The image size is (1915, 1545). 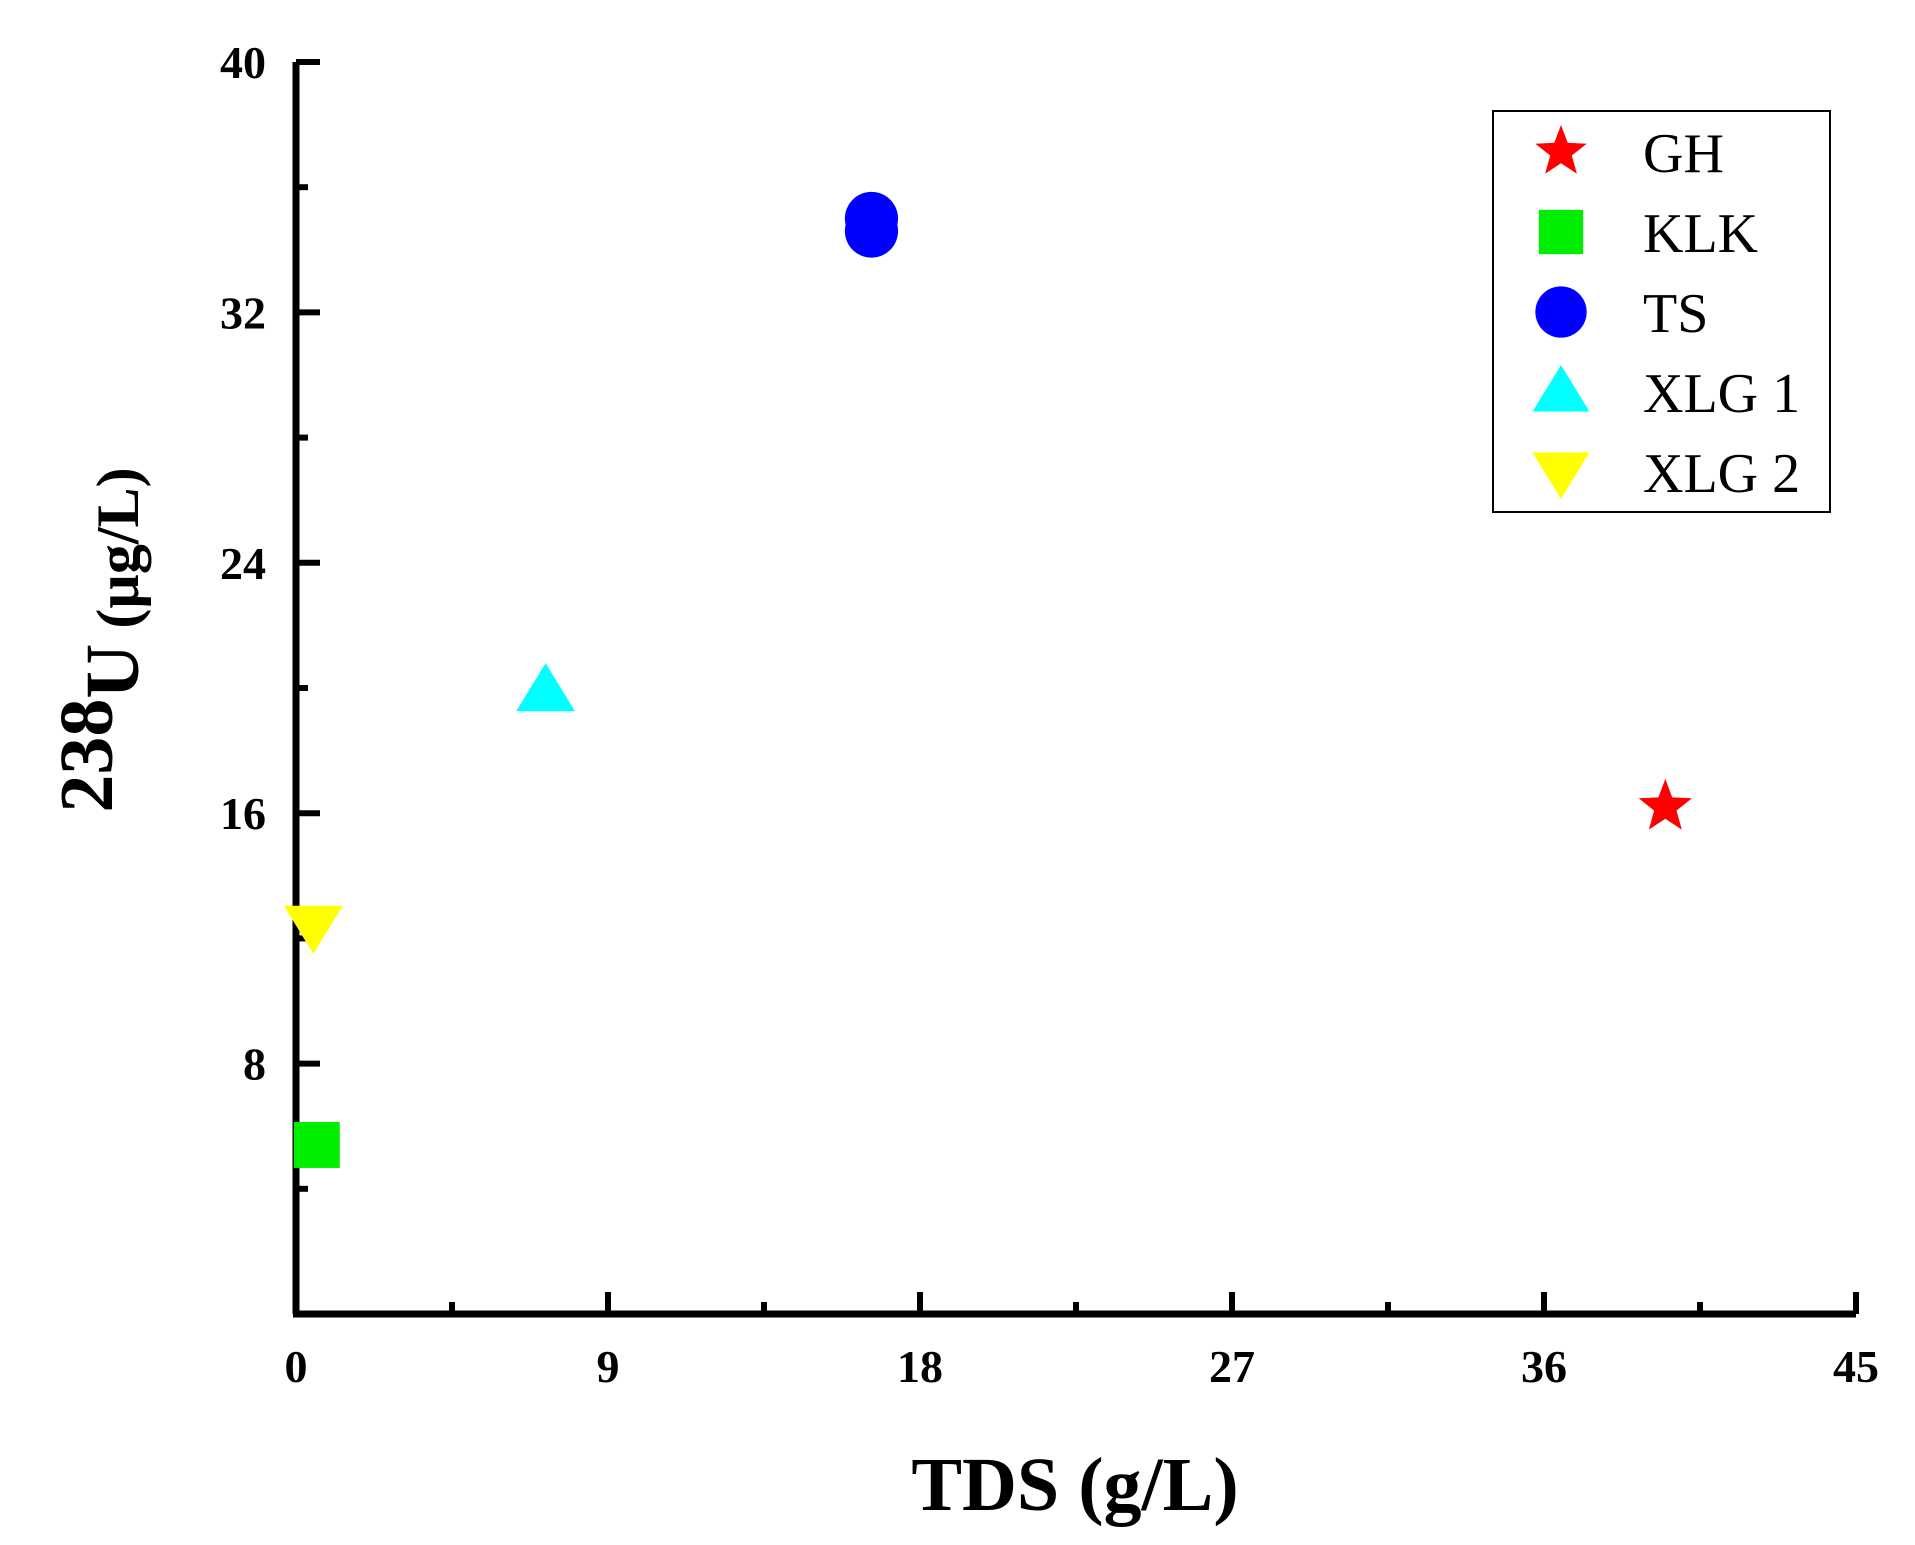 I want to click on legend-marker-ts, so click(x=1561, y=312).